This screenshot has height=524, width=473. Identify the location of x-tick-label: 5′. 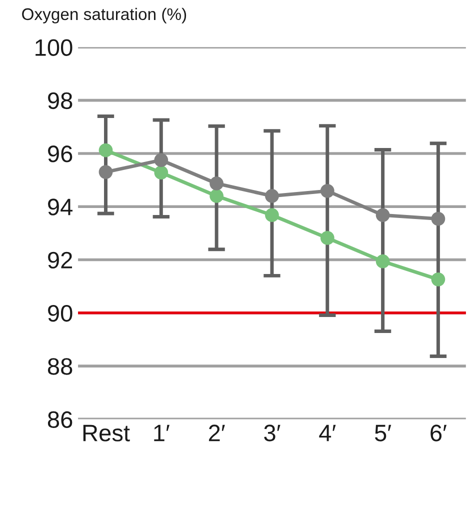
(383, 433).